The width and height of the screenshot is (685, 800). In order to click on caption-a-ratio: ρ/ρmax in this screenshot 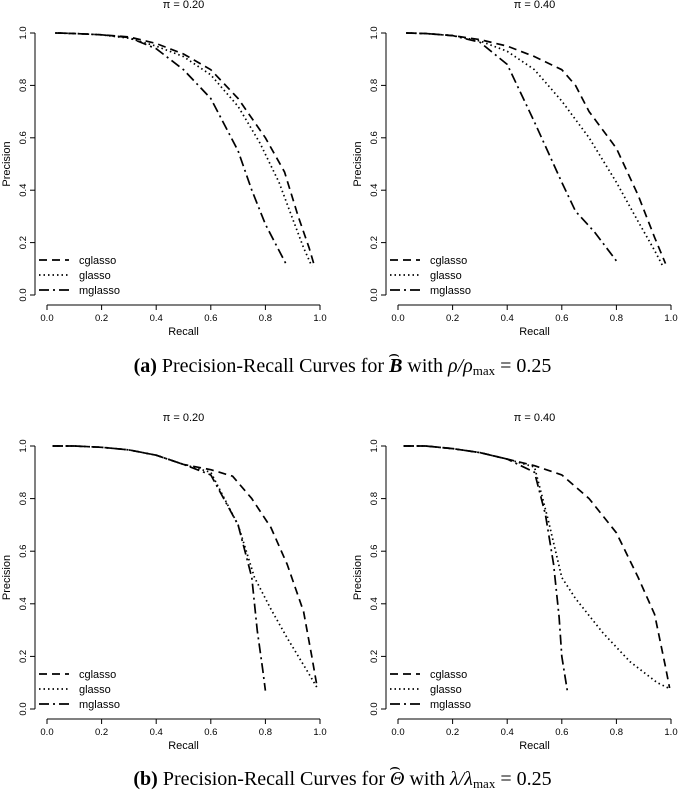, I will do `click(471, 366)`.